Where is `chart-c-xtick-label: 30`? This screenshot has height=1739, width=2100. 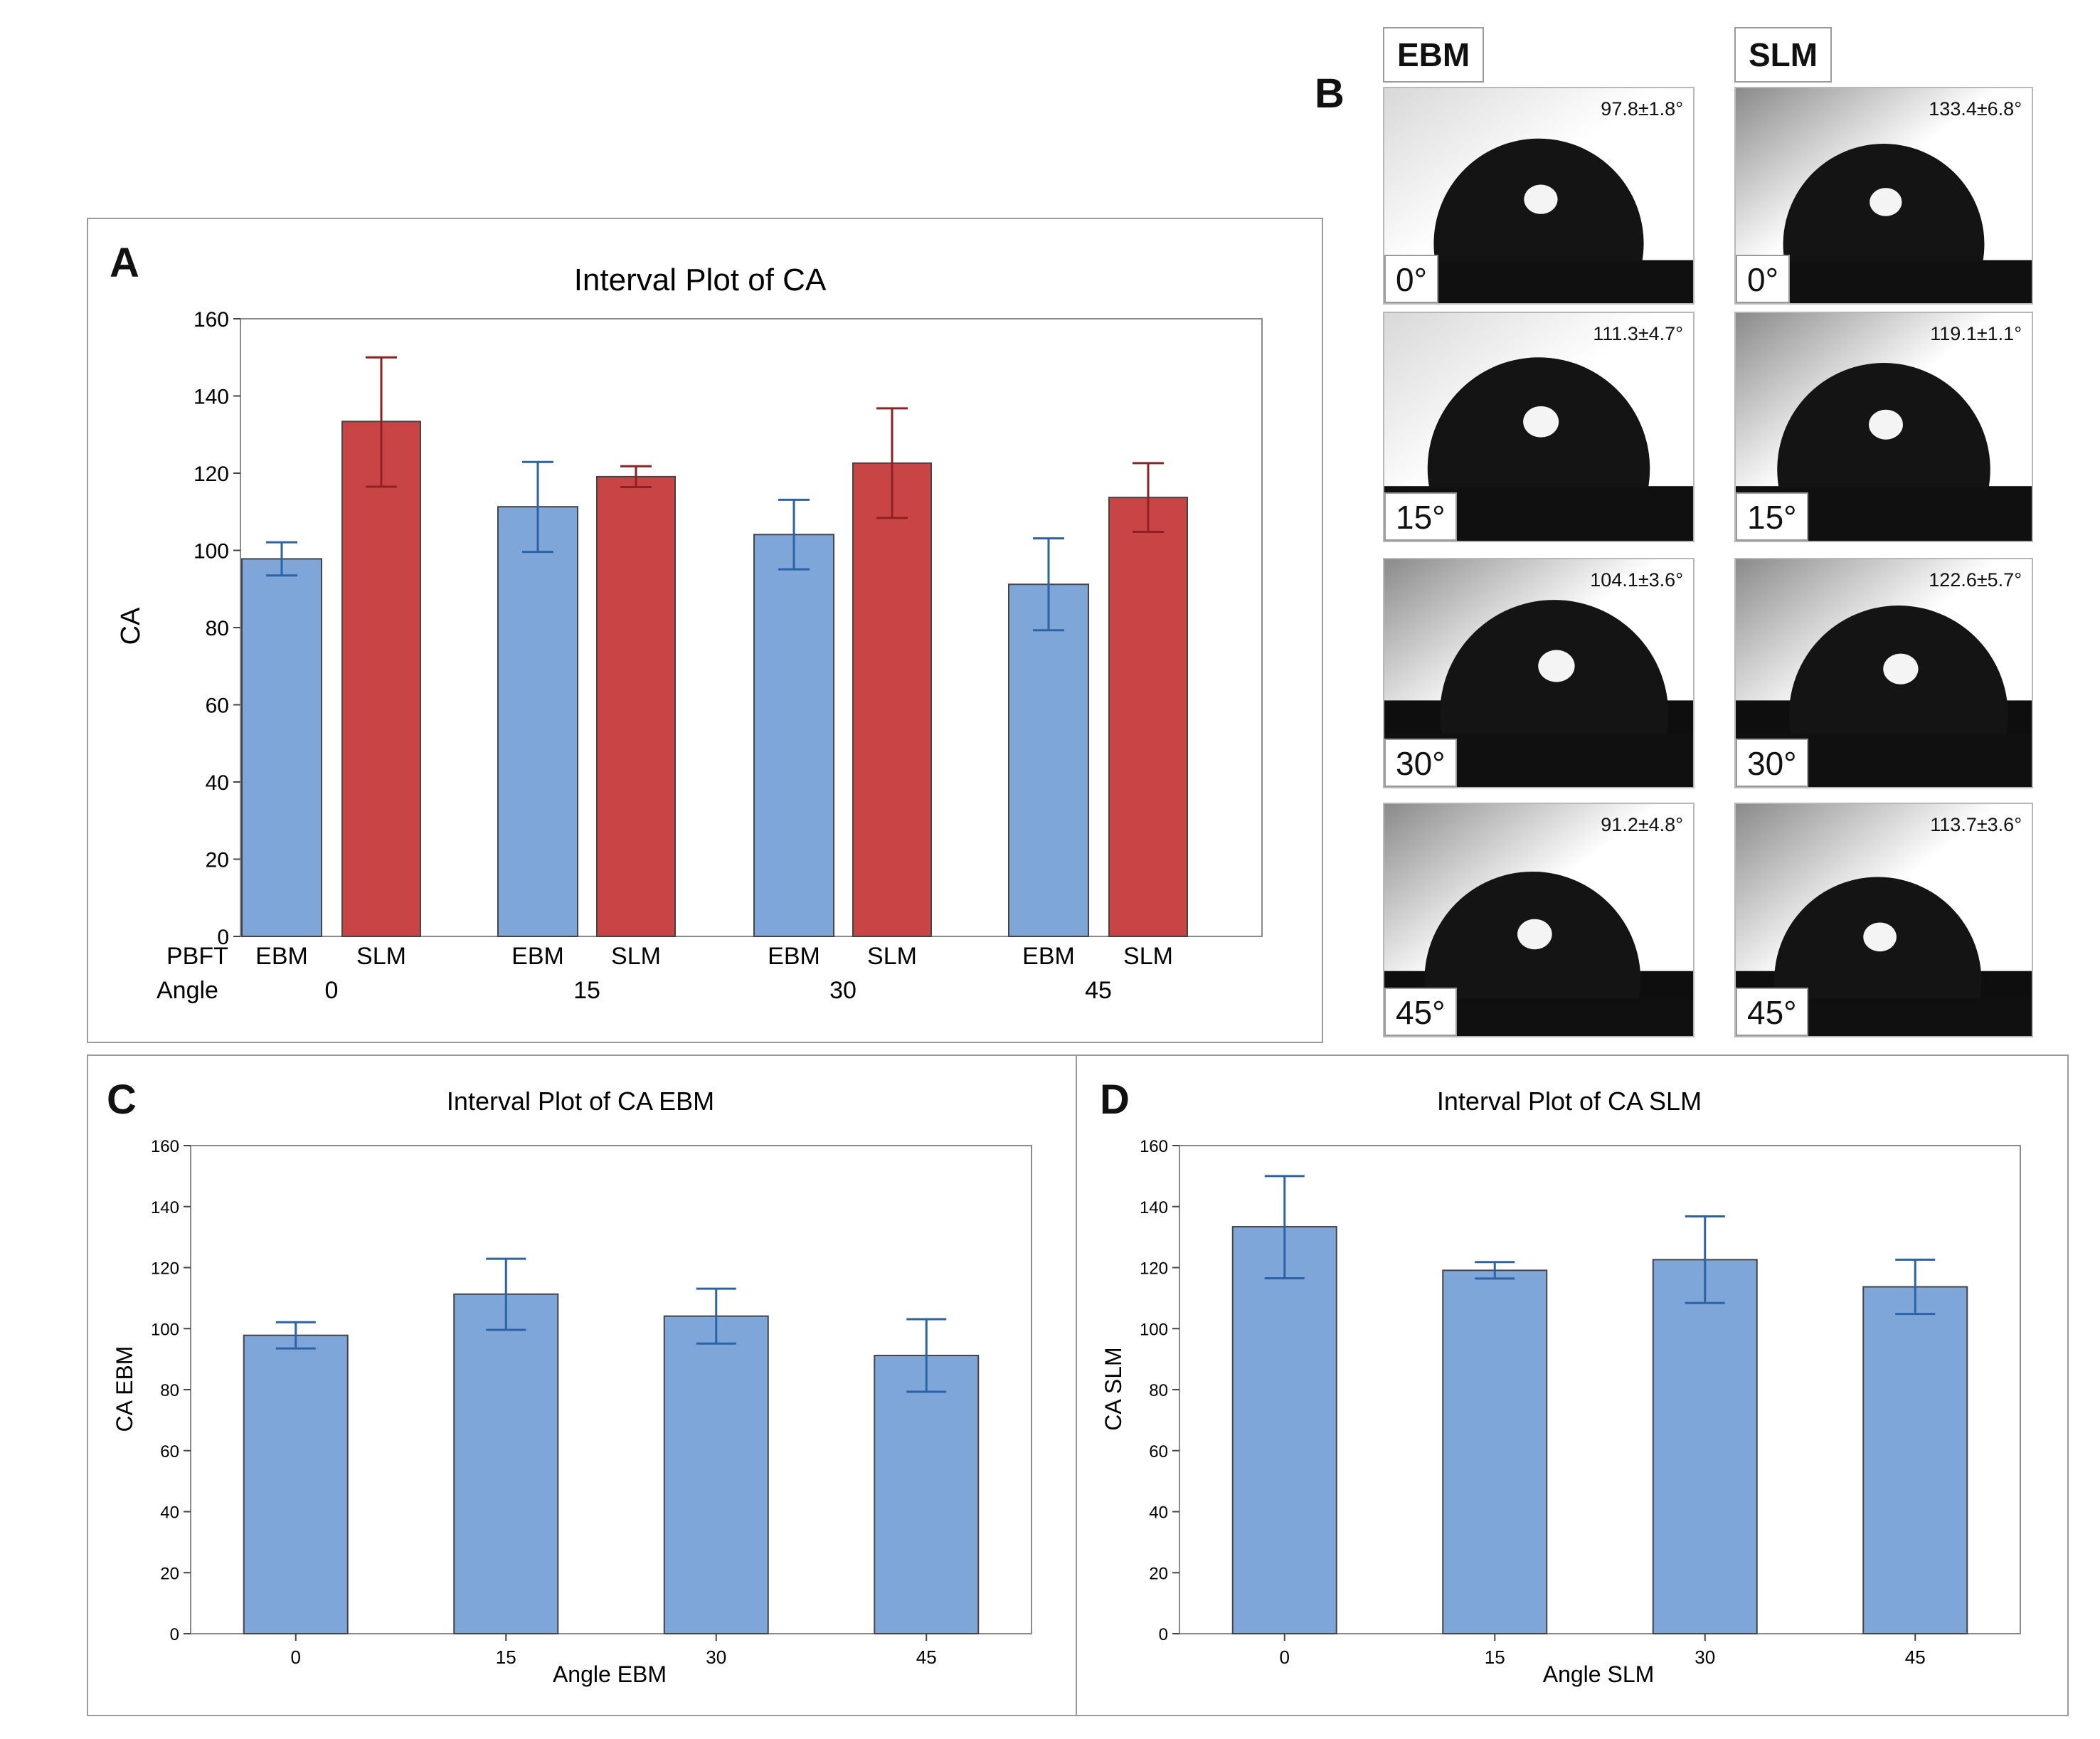
chart-c-xtick-label: 30 is located at coordinates (716, 1657).